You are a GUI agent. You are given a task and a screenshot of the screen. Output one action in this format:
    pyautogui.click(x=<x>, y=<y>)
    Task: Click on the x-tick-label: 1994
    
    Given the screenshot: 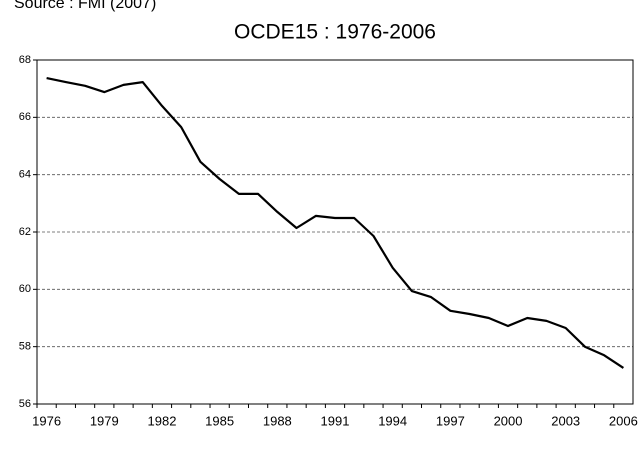 What is the action you would take?
    pyautogui.click(x=392, y=420)
    